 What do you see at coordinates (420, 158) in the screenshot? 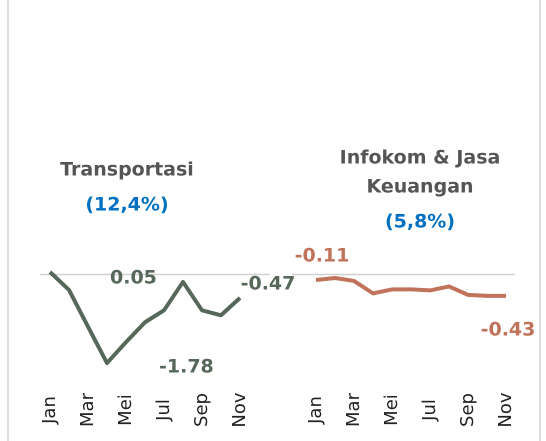
I see `chart-title: Infokom & Jasa` at bounding box center [420, 158].